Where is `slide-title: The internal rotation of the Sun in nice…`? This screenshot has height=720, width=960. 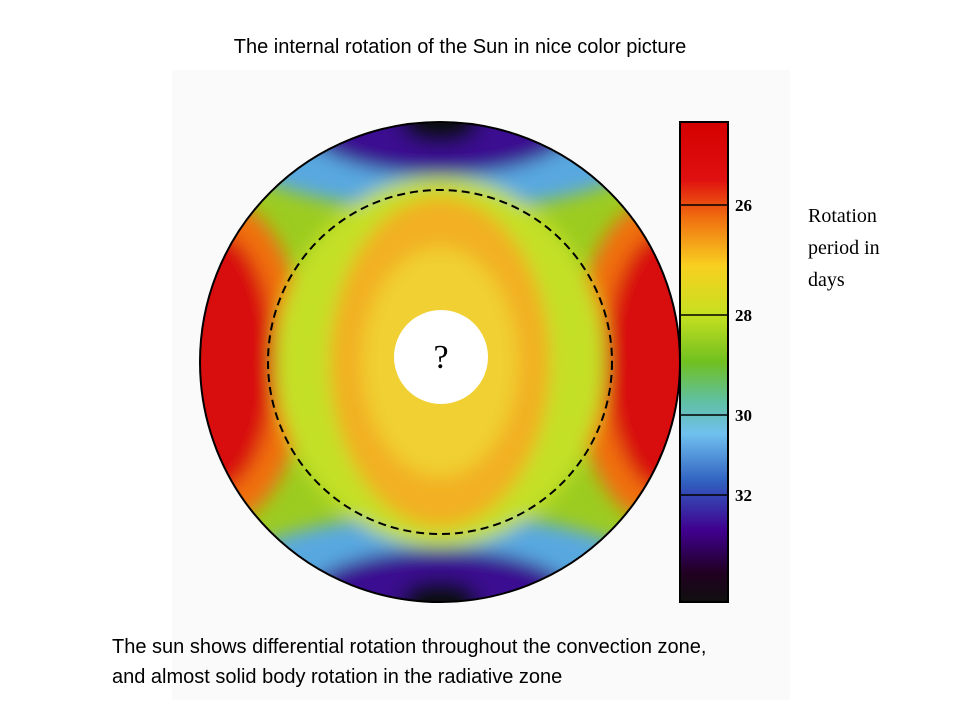 slide-title: The internal rotation of the Sun in nice… is located at coordinates (460, 47).